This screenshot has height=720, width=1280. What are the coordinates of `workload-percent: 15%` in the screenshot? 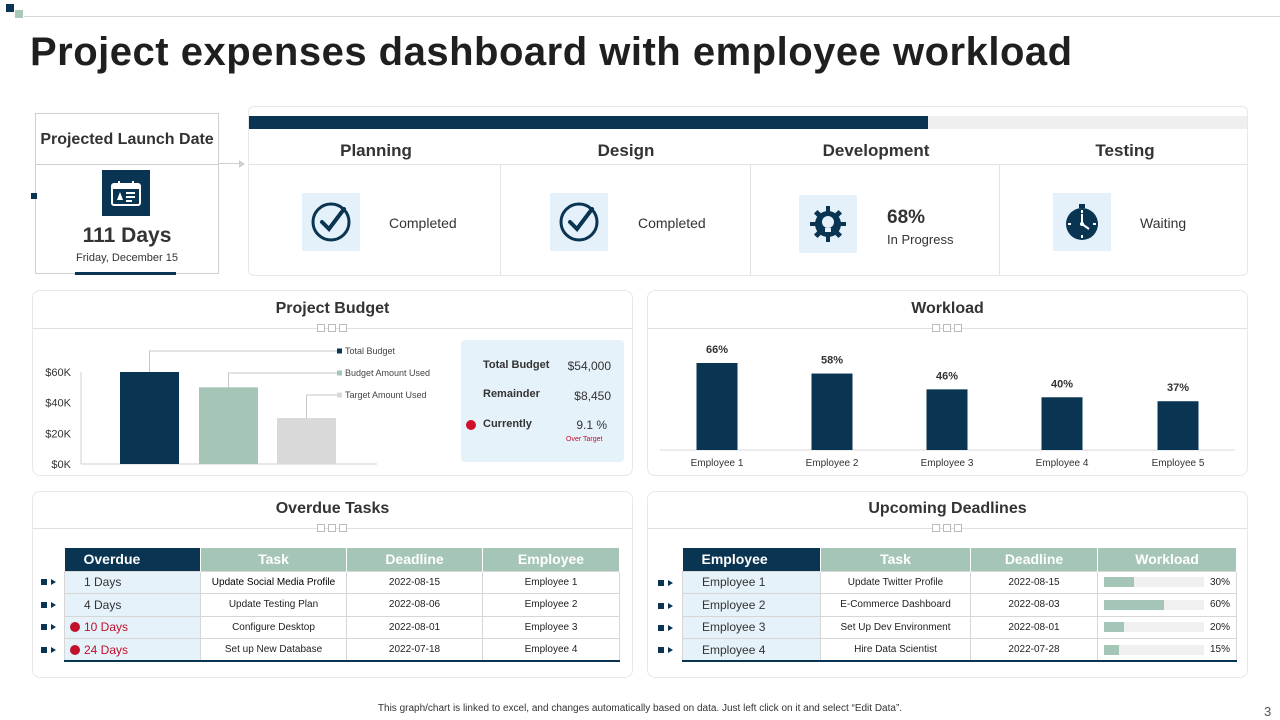 It's located at (1219, 649).